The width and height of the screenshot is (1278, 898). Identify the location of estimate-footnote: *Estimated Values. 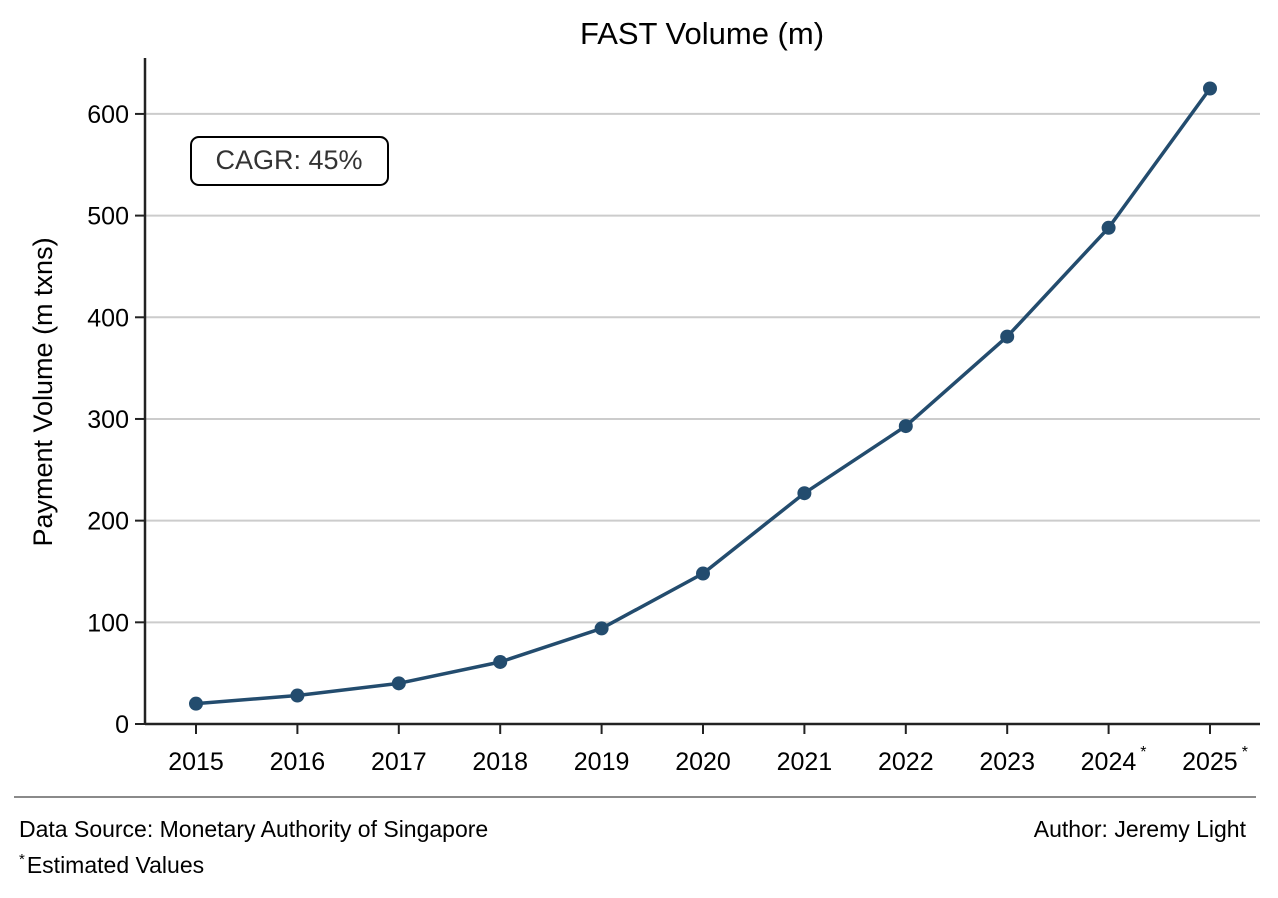
(111, 864).